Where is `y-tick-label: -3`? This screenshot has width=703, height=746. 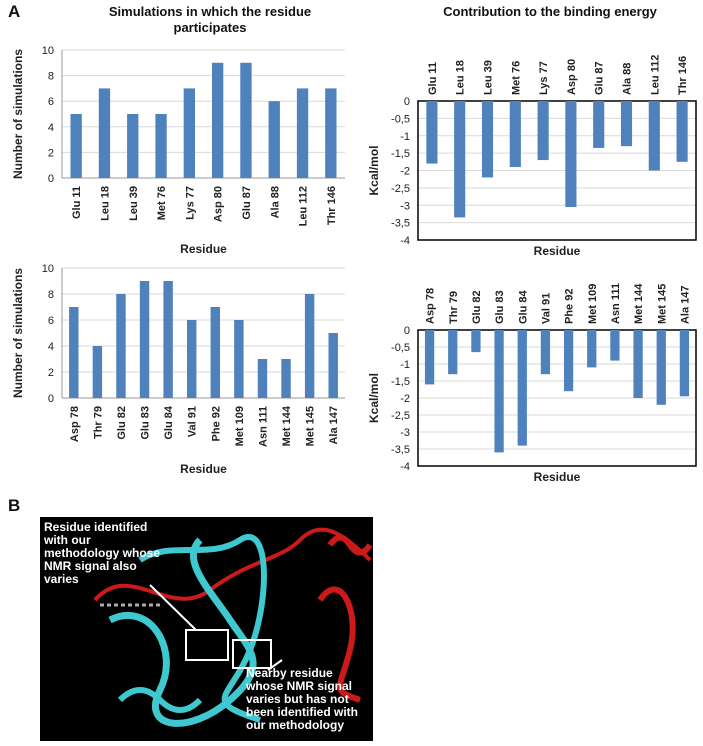
y-tick-label: -3 is located at coordinates (405, 433).